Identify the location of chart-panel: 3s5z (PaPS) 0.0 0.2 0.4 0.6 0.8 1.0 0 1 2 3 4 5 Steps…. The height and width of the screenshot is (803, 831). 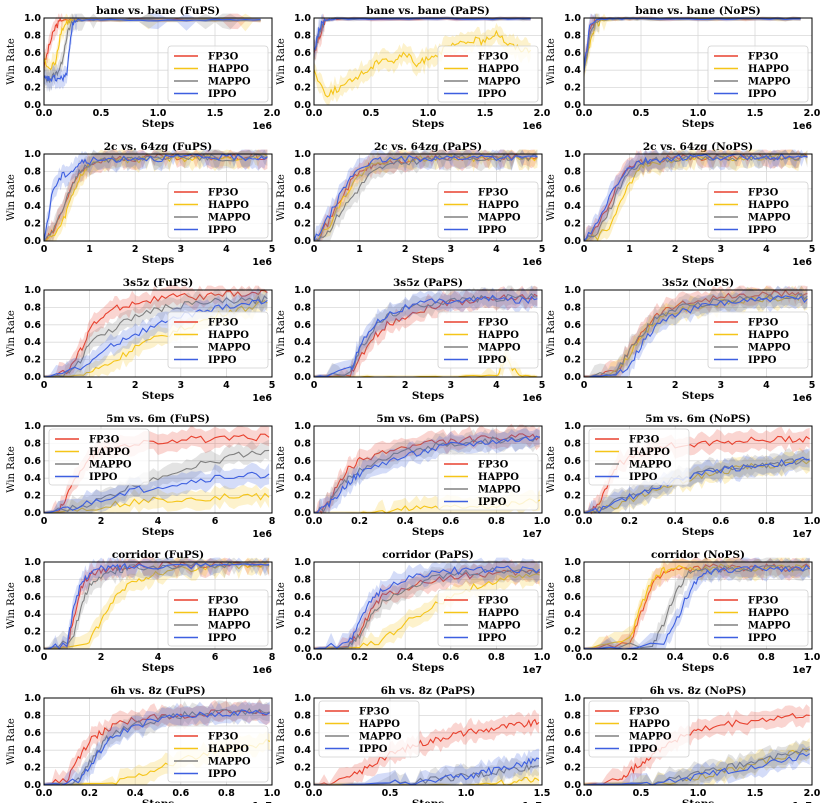
(410, 340).